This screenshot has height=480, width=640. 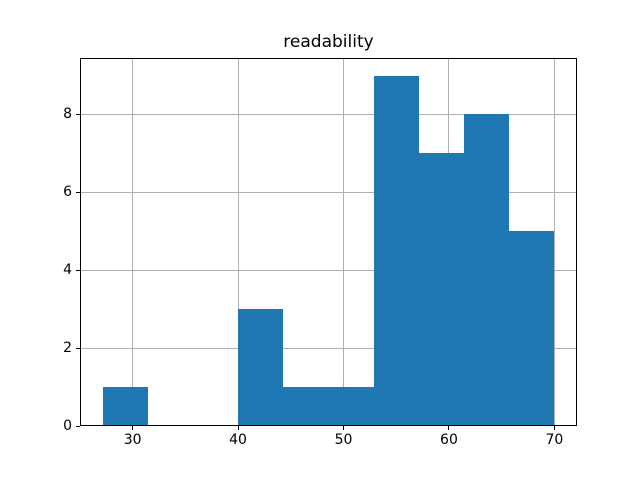 I want to click on y-tick-label: 8, so click(x=67, y=114).